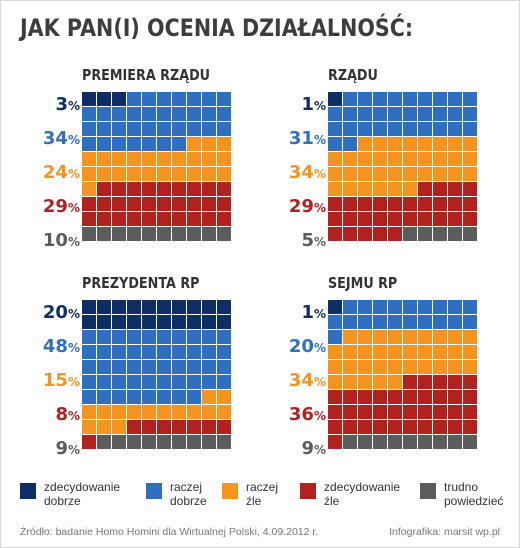 This screenshot has width=520, height=548. Describe the element at coordinates (296, 414) in the screenshot. I see `percent-label-zdecydowanie-zle: 36%` at that location.